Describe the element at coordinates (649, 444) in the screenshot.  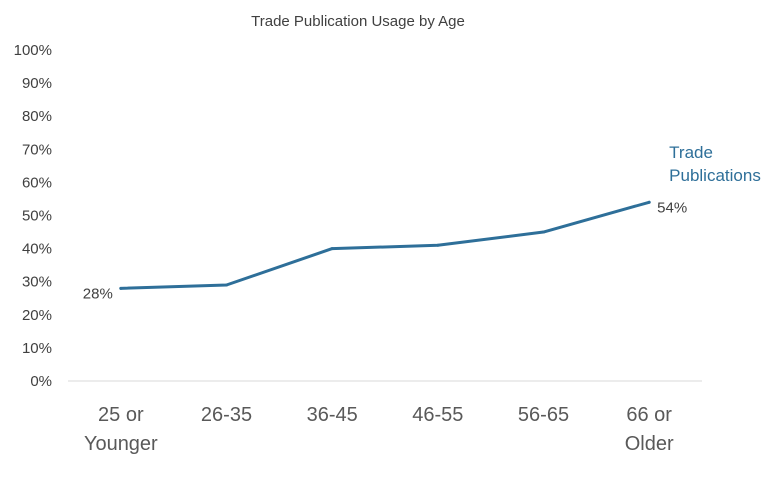
I see `x-tick-label: Older` at that location.